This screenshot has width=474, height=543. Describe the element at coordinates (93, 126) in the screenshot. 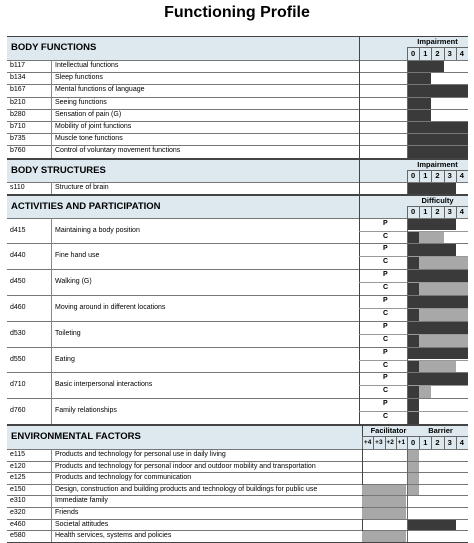

I see `item-label: Mobility of joint functions` at that location.